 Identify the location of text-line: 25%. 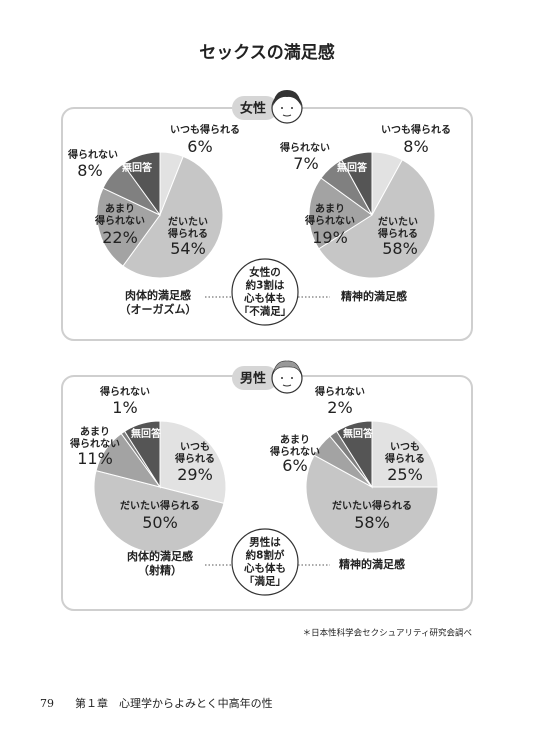
(405, 474).